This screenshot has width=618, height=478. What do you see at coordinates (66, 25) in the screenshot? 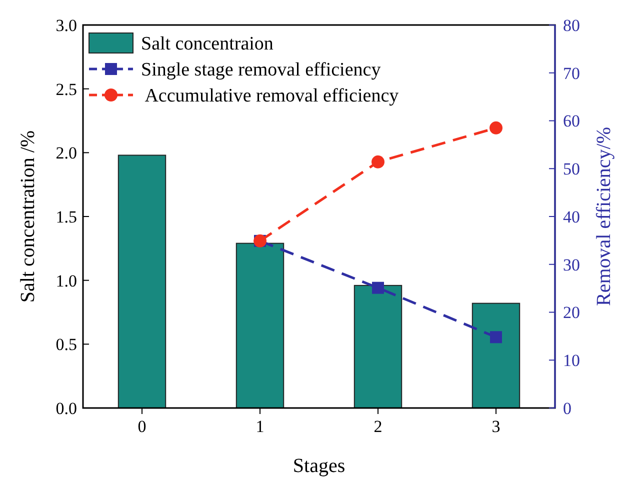
I see `y-tick-label: 3.0` at bounding box center [66, 25].